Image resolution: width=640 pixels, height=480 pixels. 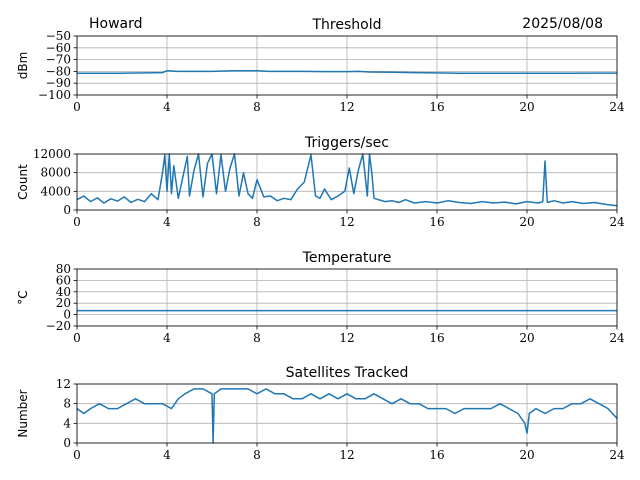 What do you see at coordinates (67, 315) in the screenshot?
I see `temperature-ytick-label-1: 0` at bounding box center [67, 315].